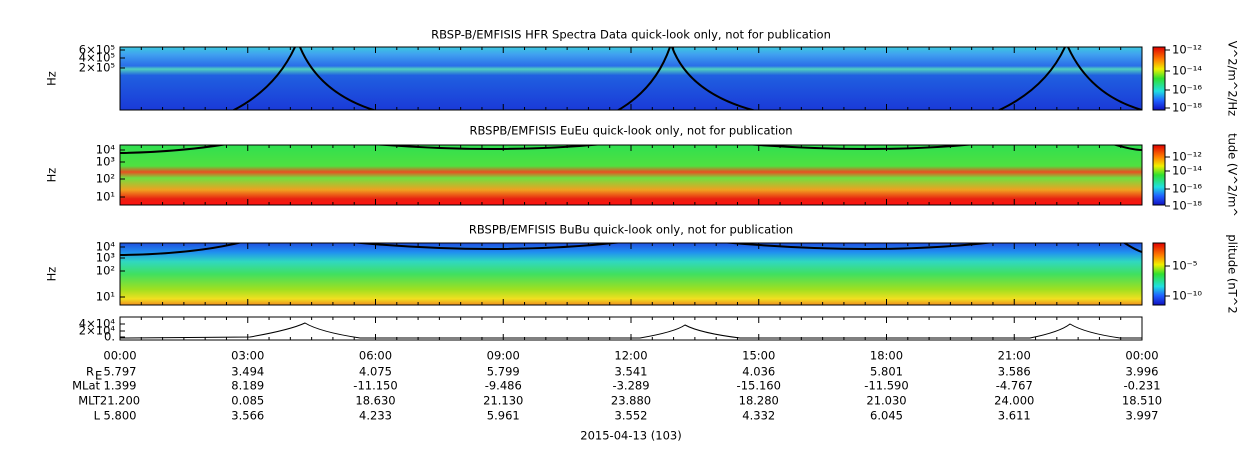  Describe the element at coordinates (503, 386) in the screenshot. I see `ephemeris-value: -9.486` at that location.